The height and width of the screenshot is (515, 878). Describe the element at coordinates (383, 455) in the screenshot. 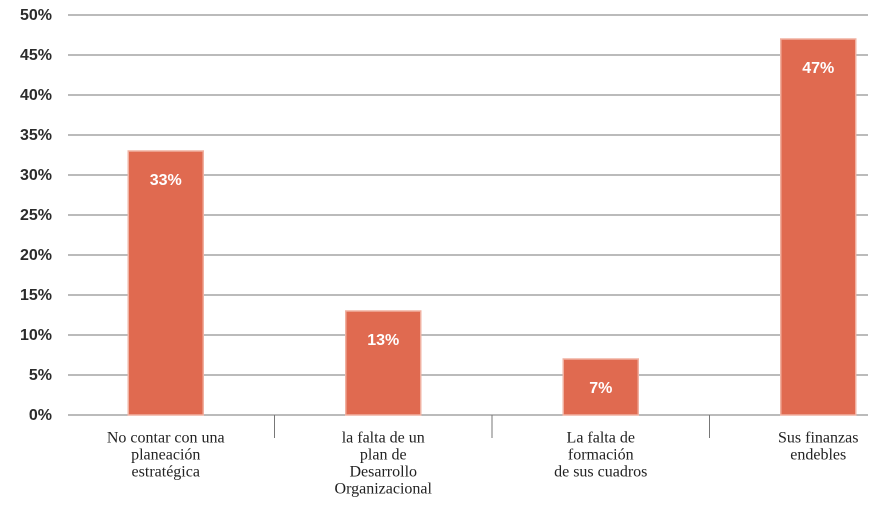

I see `x-tick-label: plan de` at that location.